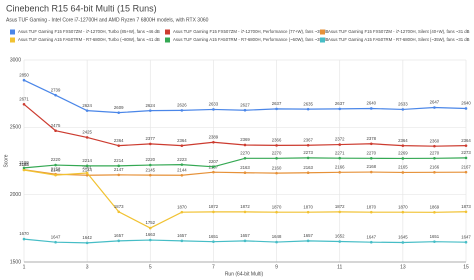 The height and width of the screenshot is (280, 474). I want to click on data-label: 1645, so click(403, 237).